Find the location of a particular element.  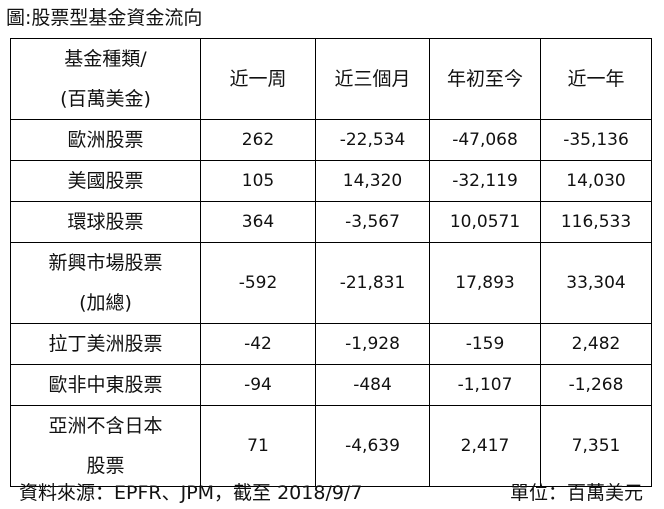

table-row: 拉丁美洲股票 -42 -1,928 -159 2,482 is located at coordinates (331, 344).